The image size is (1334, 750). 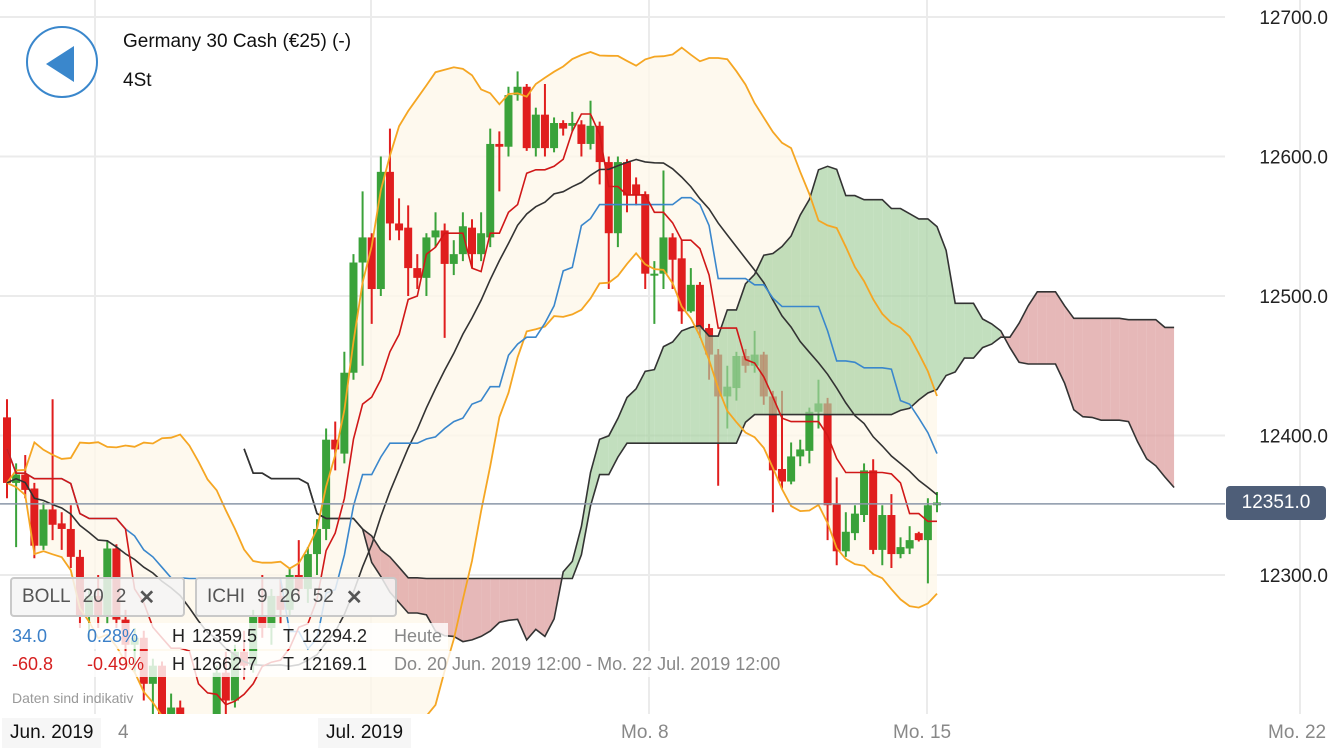 I want to click on y-tick-label: 12600.0, so click(x=1293, y=158).